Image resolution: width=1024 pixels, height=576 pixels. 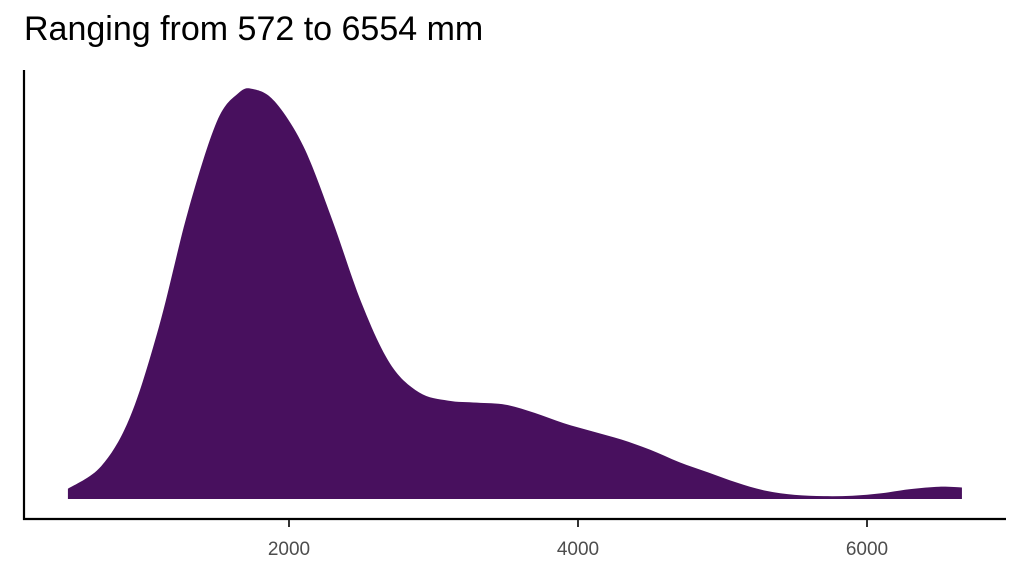 I want to click on x-axis-ticks: 2000 4000 6000, so click(x=578, y=540).